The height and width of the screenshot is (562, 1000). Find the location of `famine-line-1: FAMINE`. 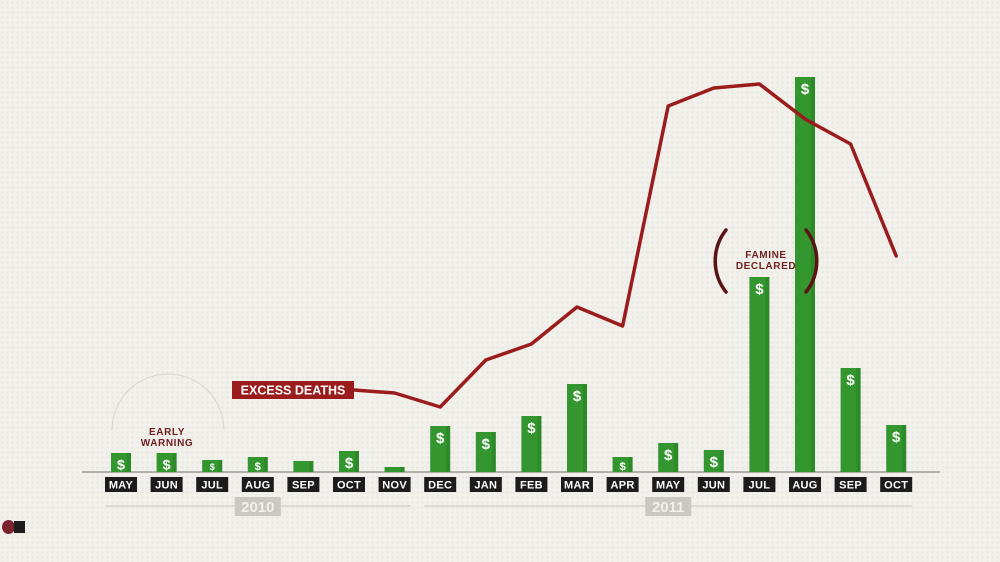

famine-line-1: FAMINE is located at coordinates (765, 255).